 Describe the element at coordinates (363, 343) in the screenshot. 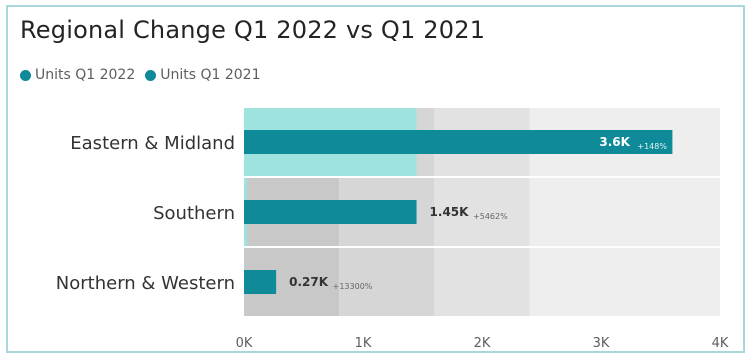

I see `x-tick-label: 1K` at that location.